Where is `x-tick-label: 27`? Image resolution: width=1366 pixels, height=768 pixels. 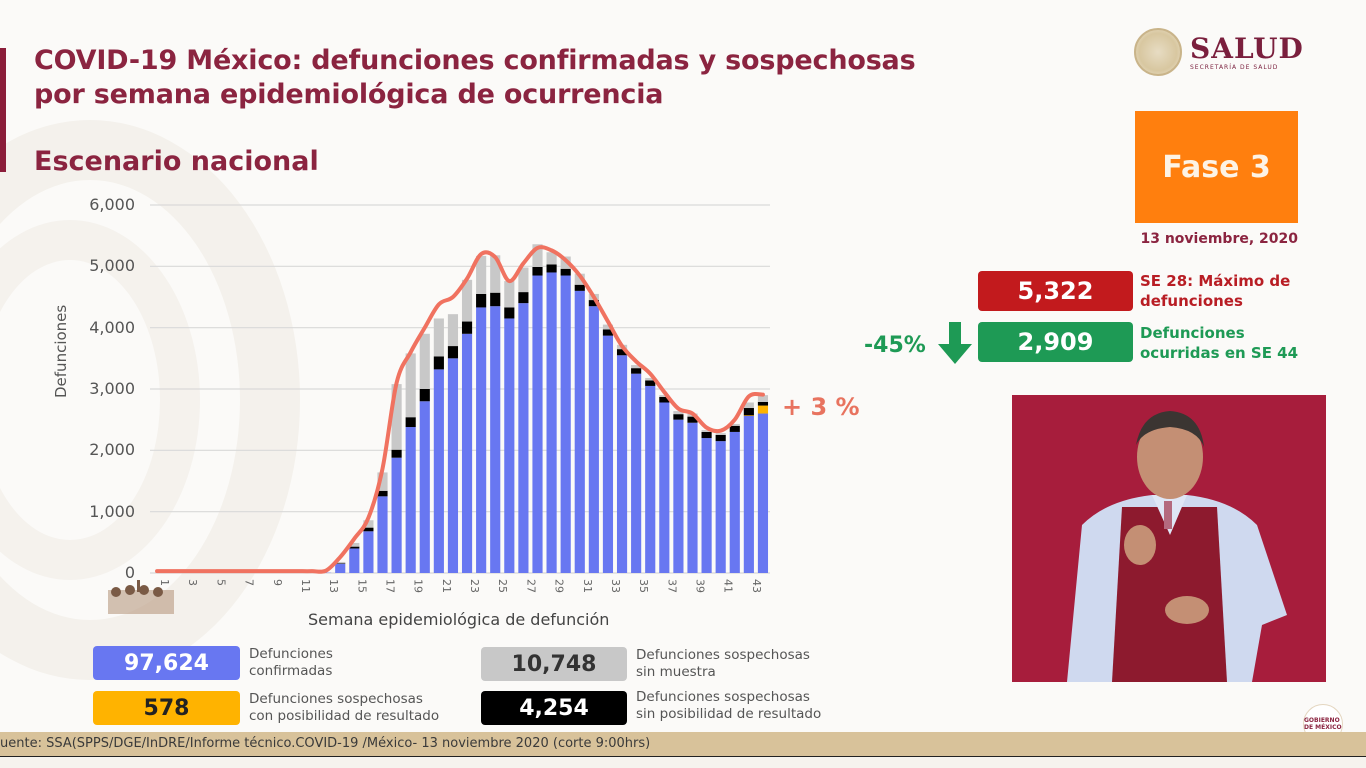 x-tick-label: 27 is located at coordinates (530, 586).